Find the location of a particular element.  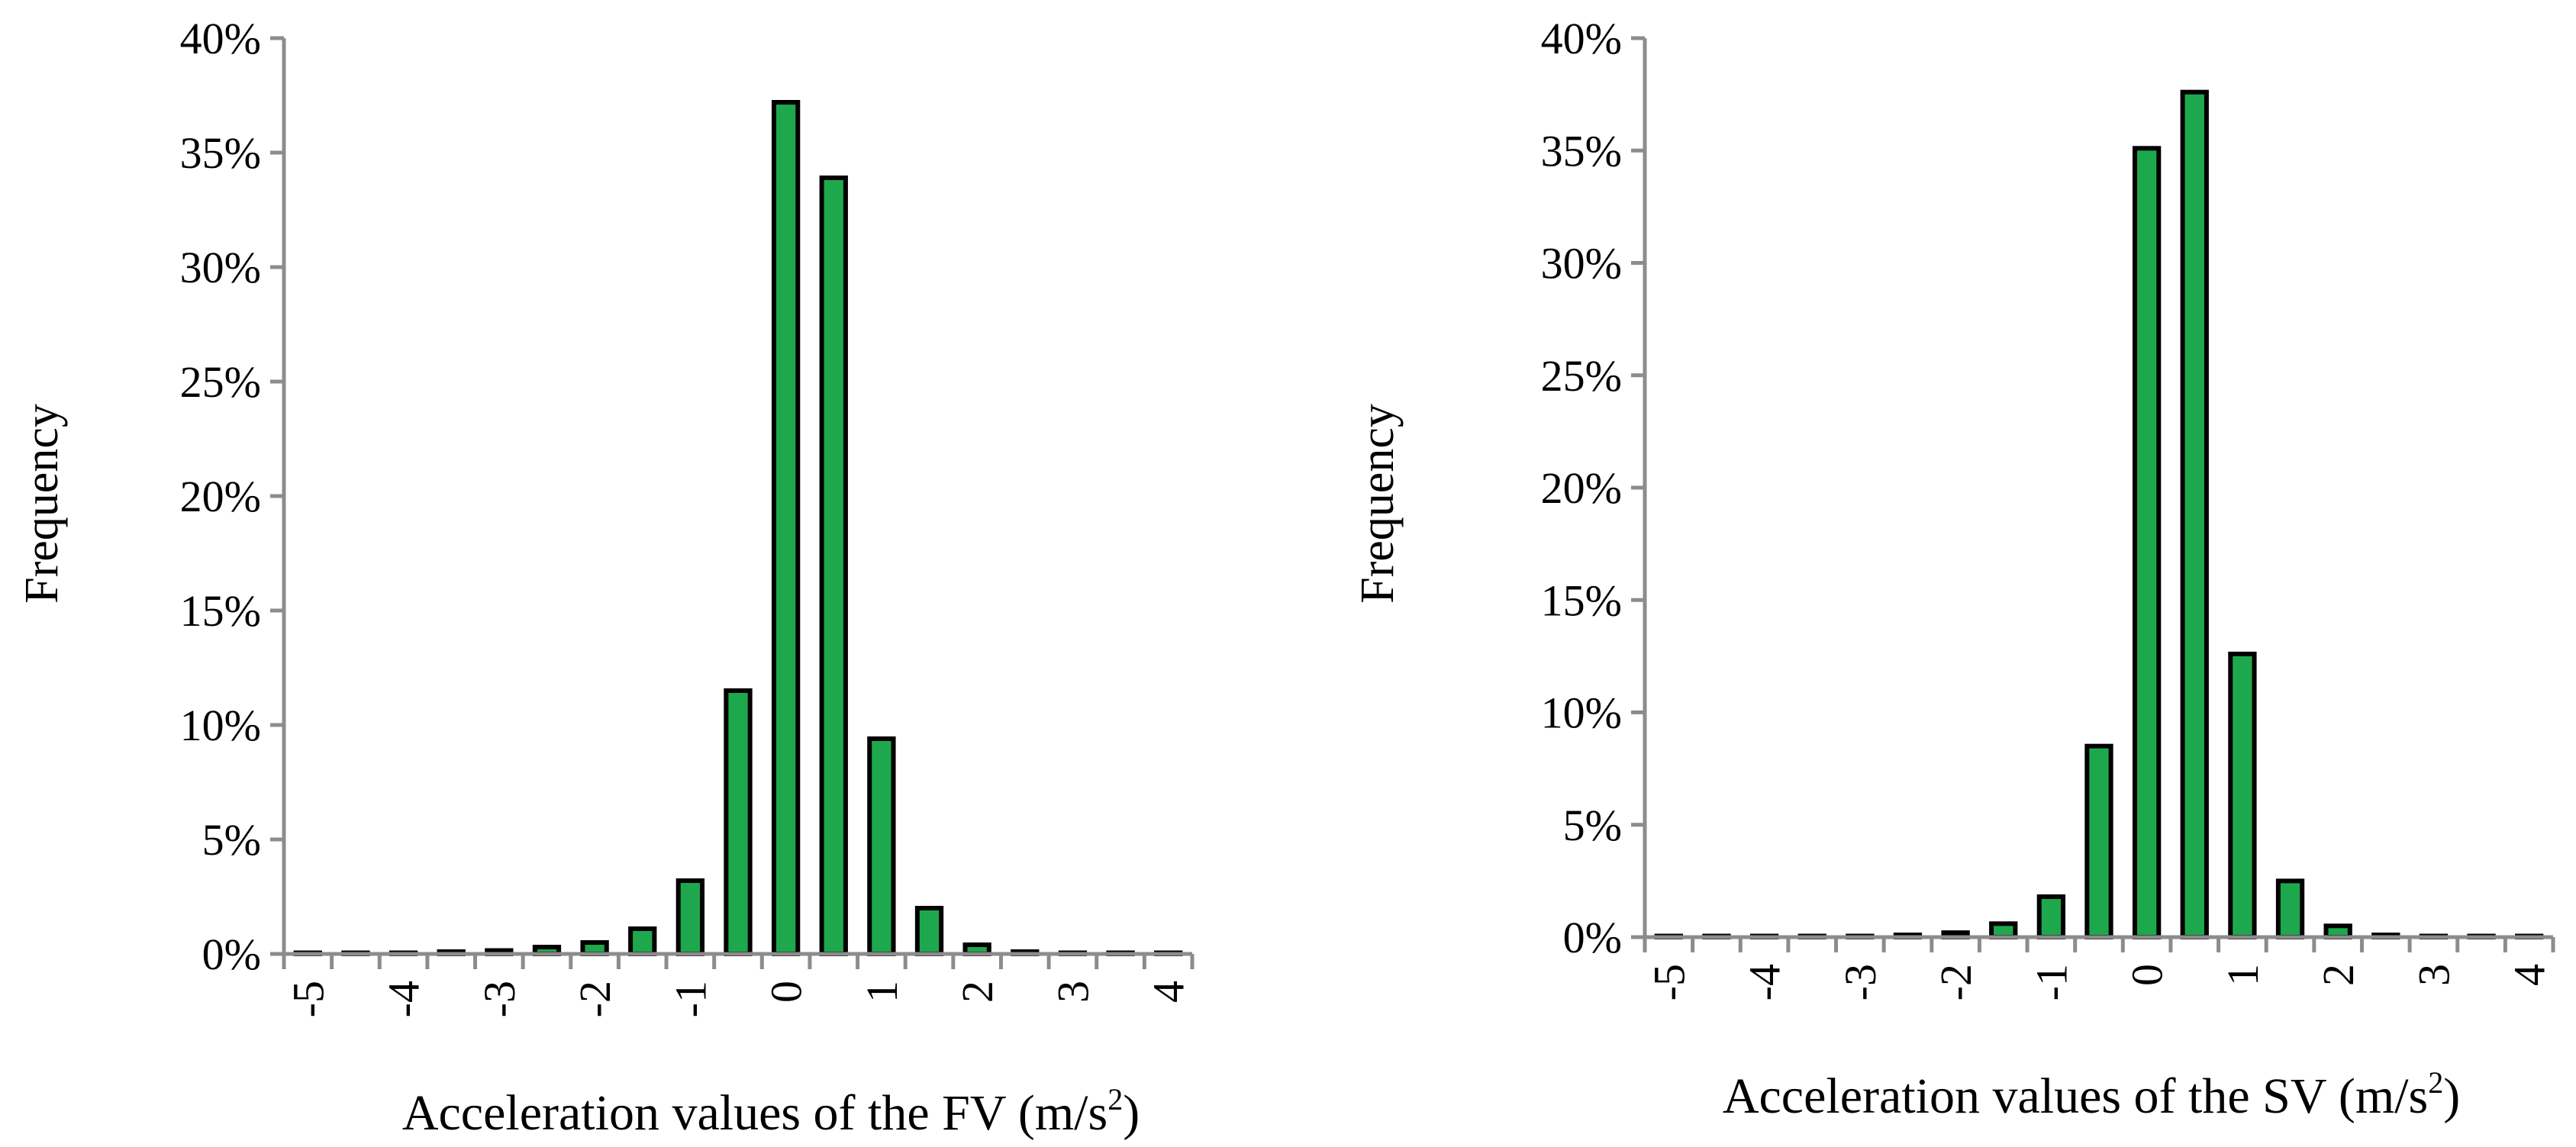

chart-fv-y-tick-label: 30% is located at coordinates (220, 267).